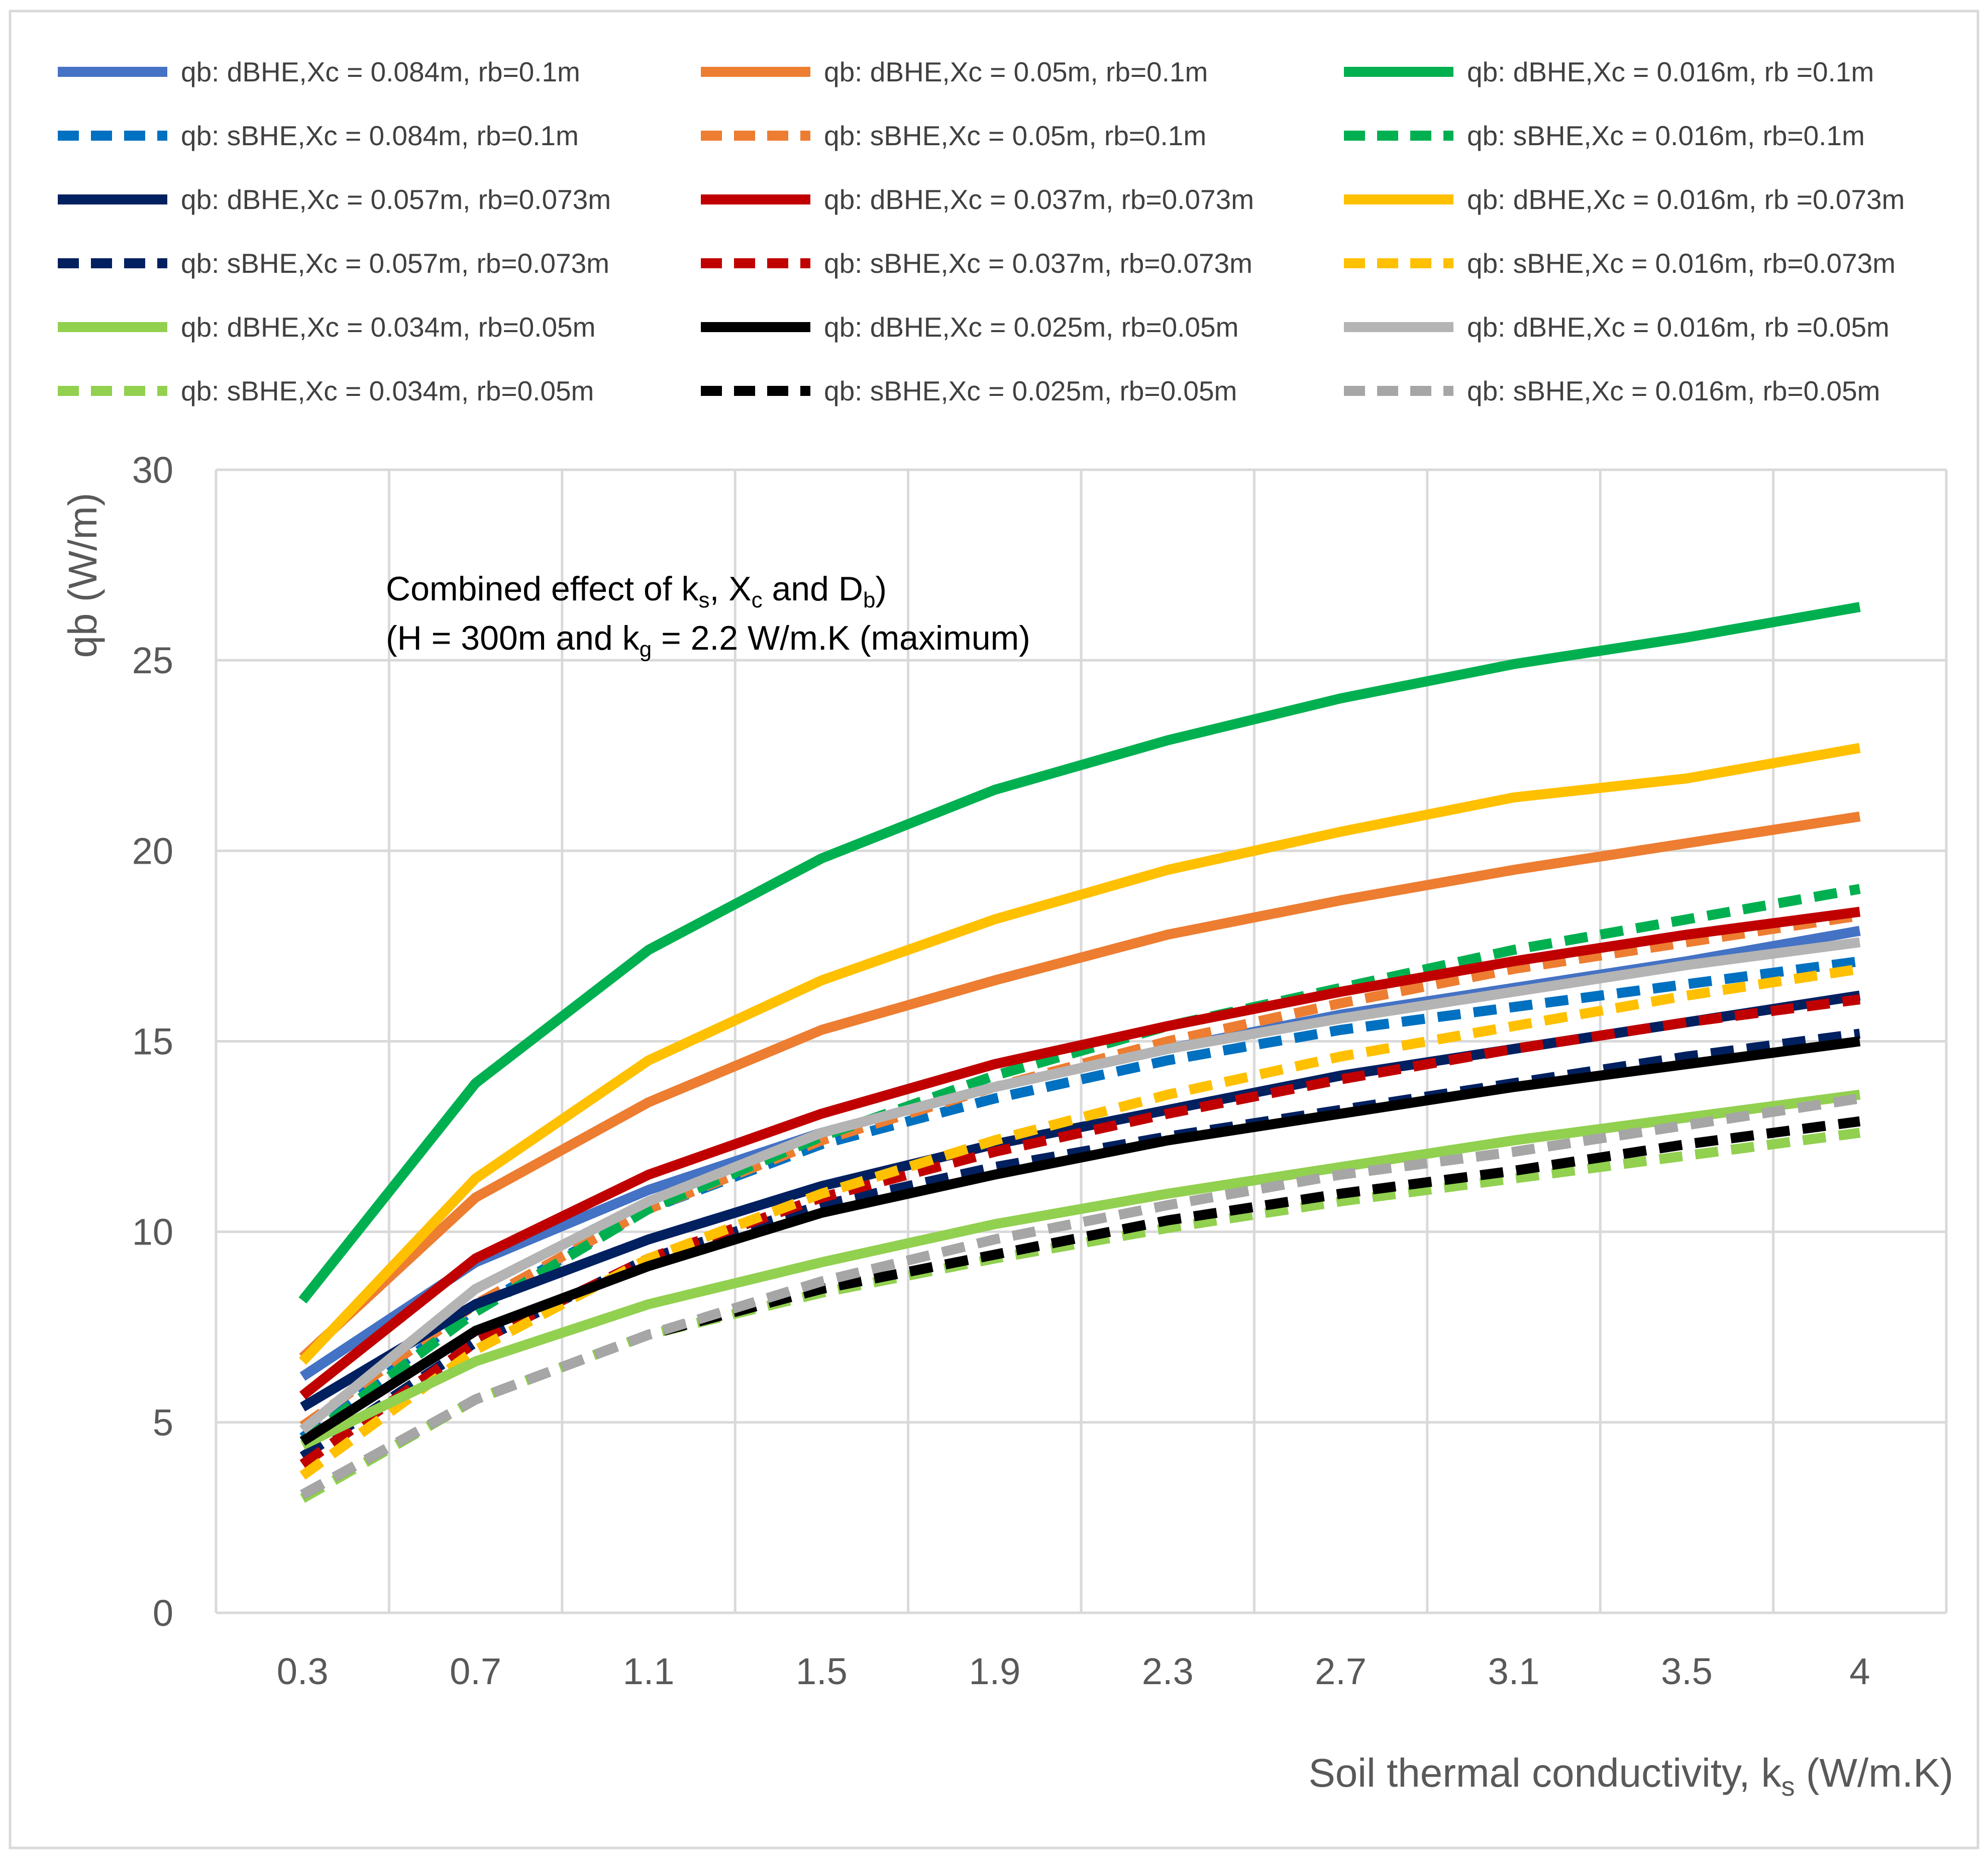  I want to click on legend-item-6: qb: sBHE,Xc = 0.016m, rb=0.1m, so click(1604, 135).